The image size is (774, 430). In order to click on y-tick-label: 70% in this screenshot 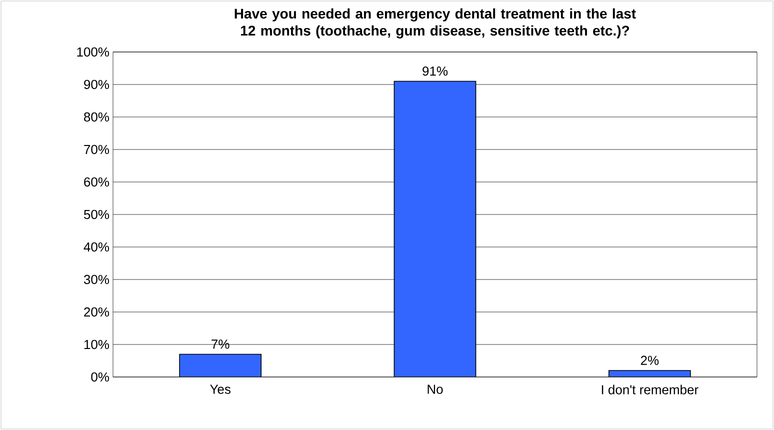, I will do `click(97, 149)`.